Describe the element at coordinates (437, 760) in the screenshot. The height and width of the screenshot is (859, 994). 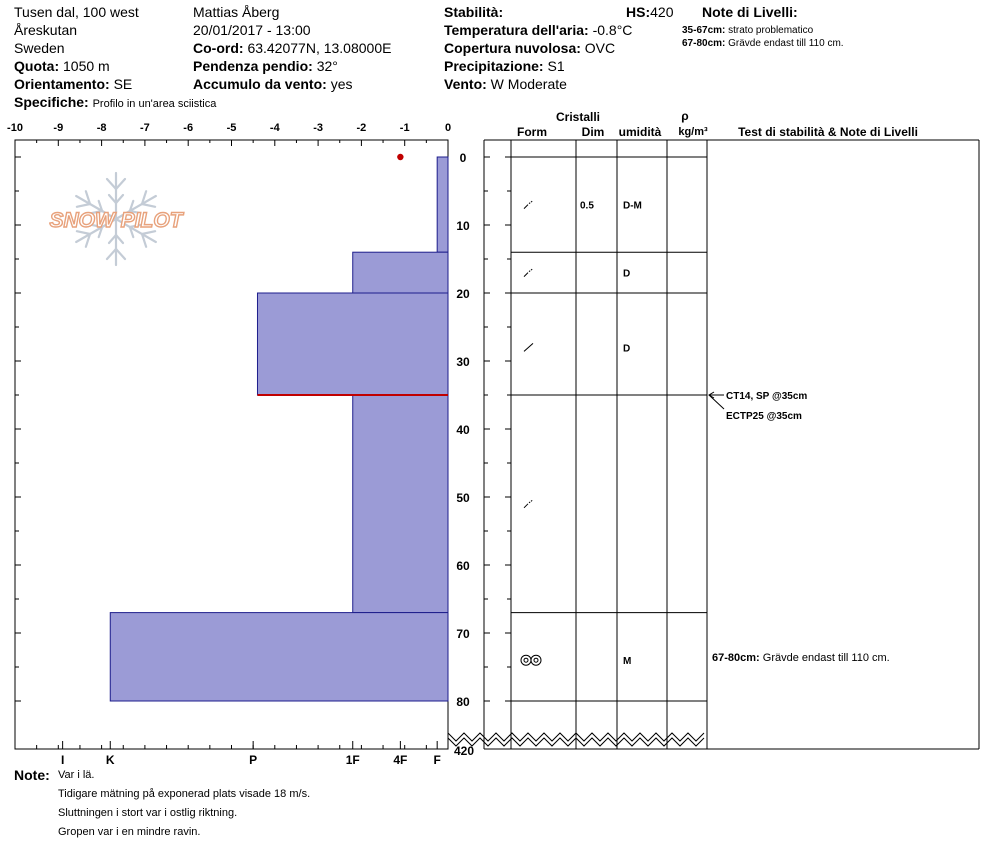
I see `hardness-label: F` at that location.